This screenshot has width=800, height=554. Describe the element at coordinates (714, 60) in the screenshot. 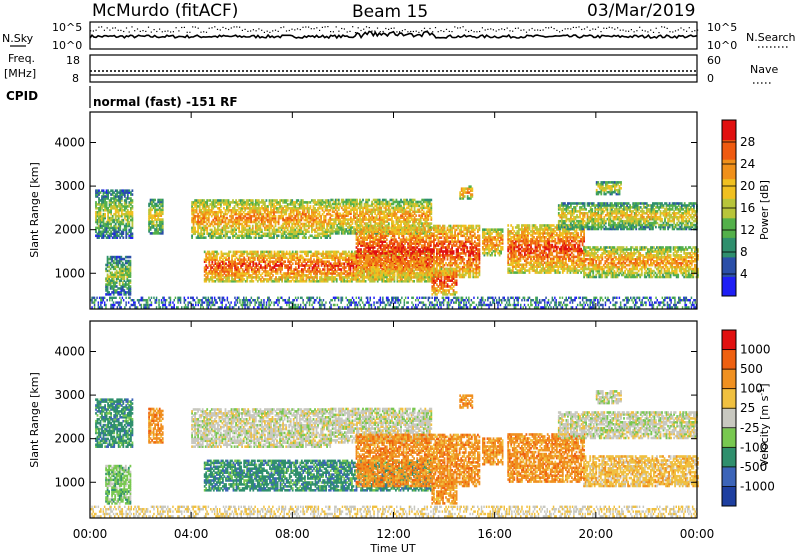

I see `nave-tick-top: 60` at that location.